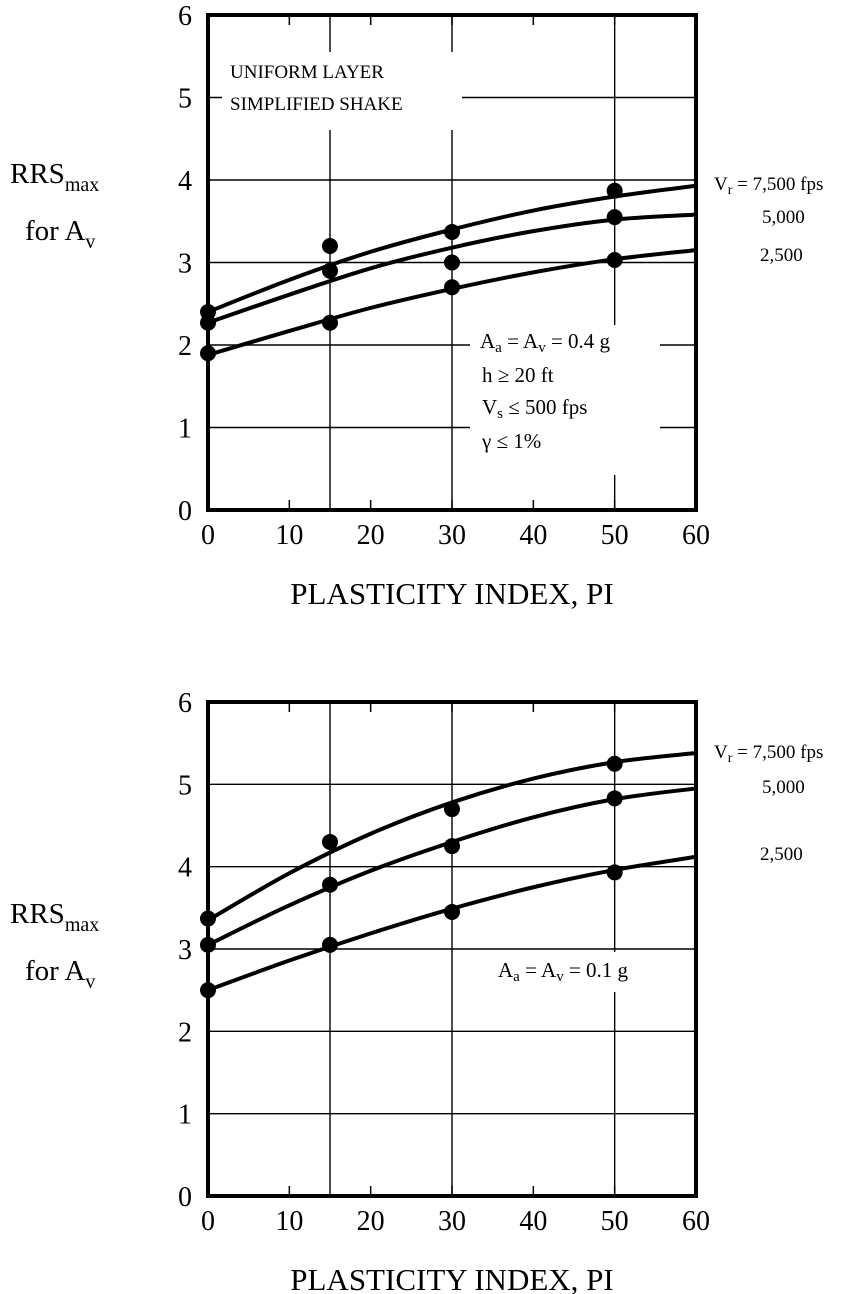 Image resolution: width=856 pixels, height=1294 pixels. I want to click on bottom-y-tick-label-0: 0, so click(185, 1197).